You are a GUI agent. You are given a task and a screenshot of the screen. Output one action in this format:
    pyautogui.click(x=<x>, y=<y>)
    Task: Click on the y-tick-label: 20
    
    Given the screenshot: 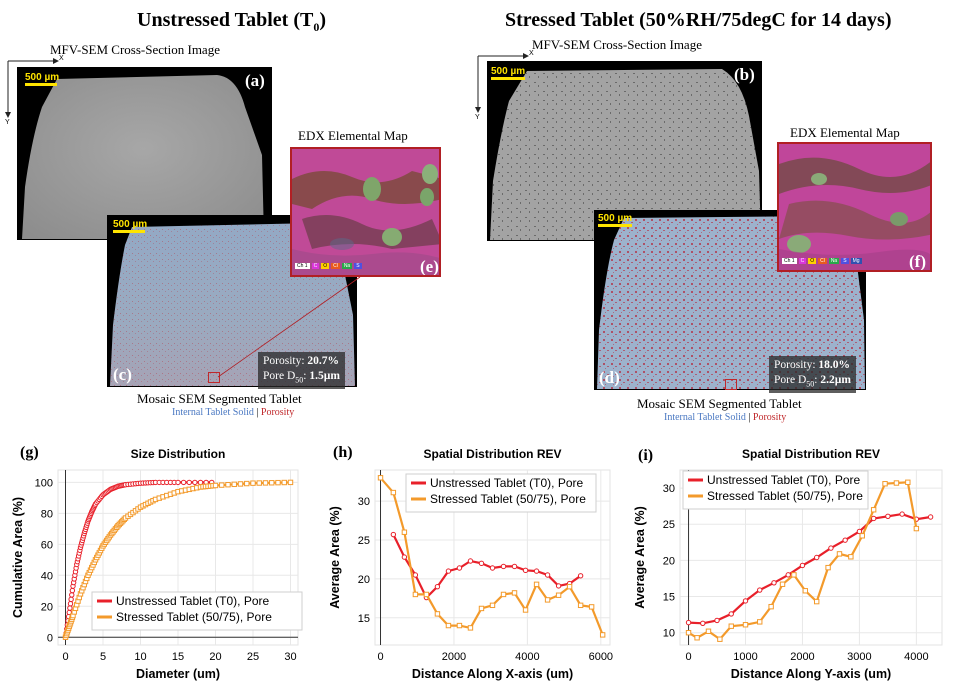 What is the action you would take?
    pyautogui.click(x=47, y=607)
    